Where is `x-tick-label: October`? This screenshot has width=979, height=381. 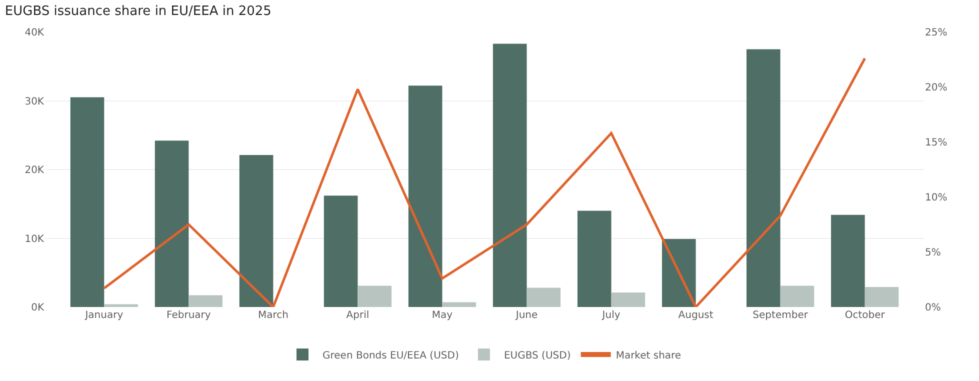 x-tick-label: October is located at coordinates (865, 315).